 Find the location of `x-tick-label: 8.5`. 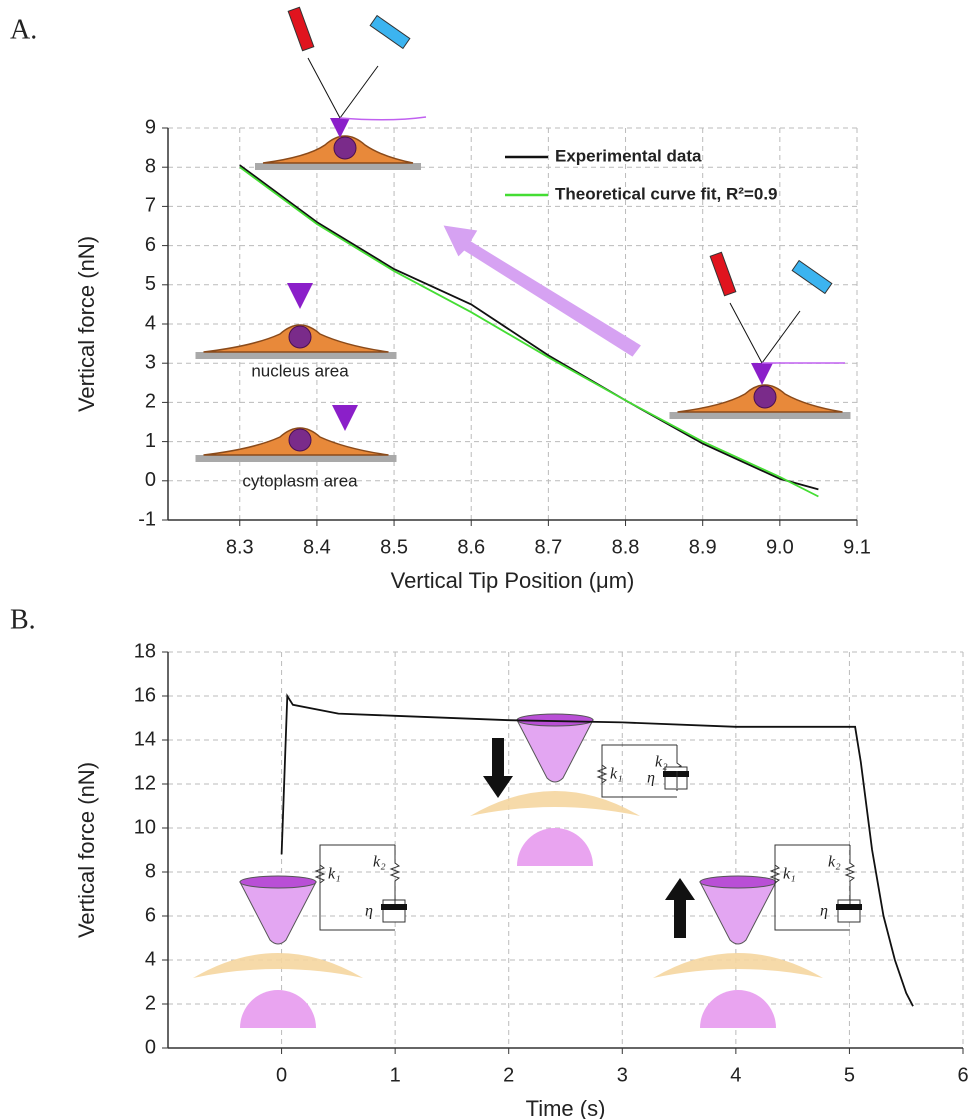

x-tick-label: 8.5 is located at coordinates (394, 547).